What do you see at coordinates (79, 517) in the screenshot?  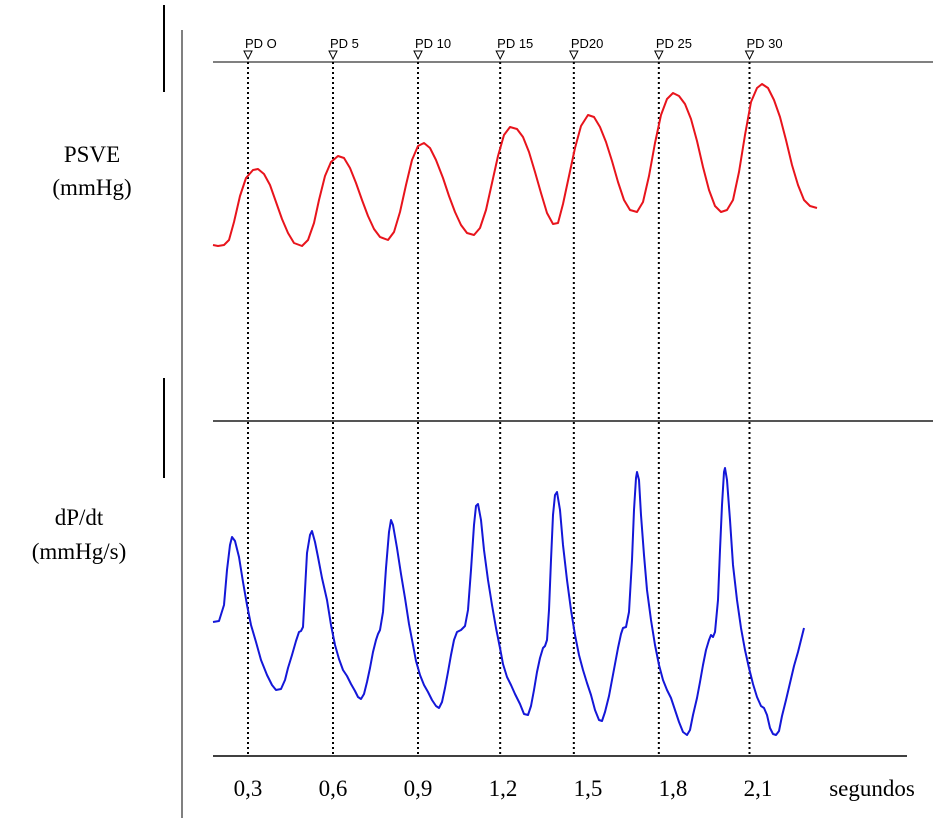 I see `dpdt-label: dP/dt` at bounding box center [79, 517].